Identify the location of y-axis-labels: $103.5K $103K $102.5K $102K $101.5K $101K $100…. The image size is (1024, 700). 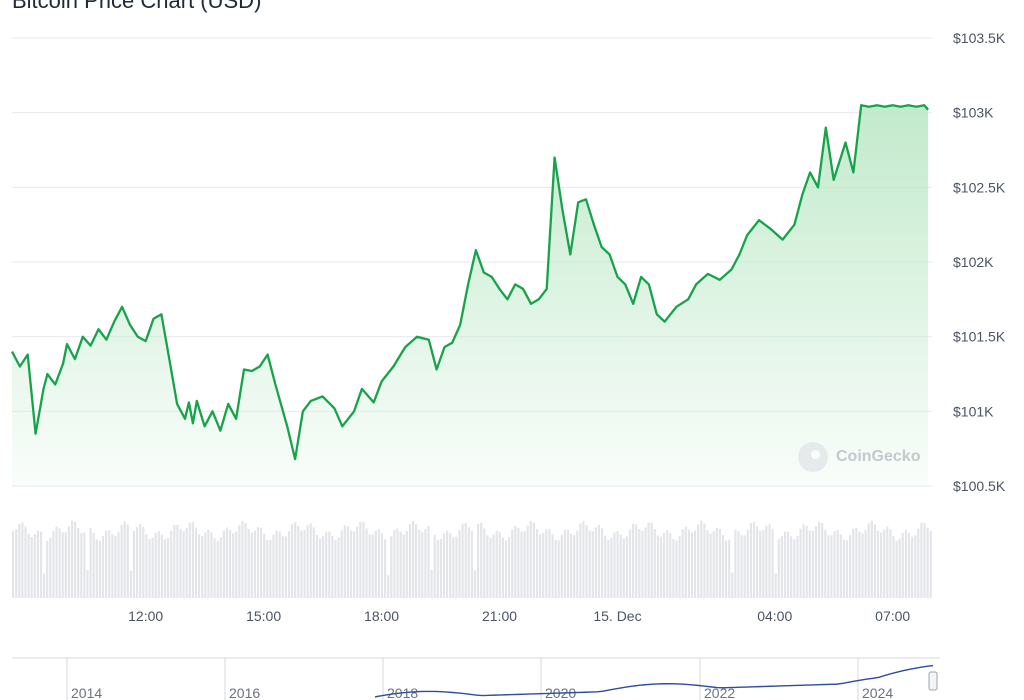
(979, 262).